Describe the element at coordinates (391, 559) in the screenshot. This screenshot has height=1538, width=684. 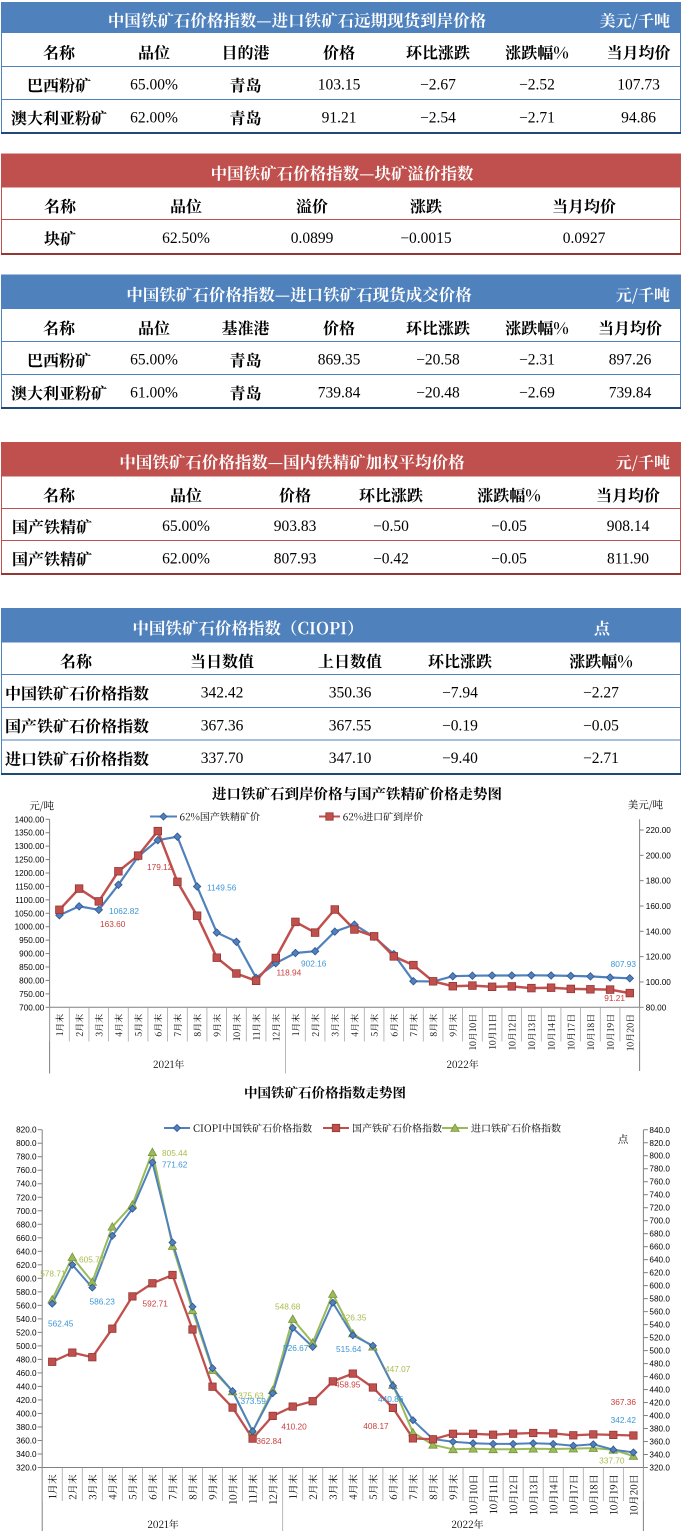
I see `svg-text: −0.42` at that location.